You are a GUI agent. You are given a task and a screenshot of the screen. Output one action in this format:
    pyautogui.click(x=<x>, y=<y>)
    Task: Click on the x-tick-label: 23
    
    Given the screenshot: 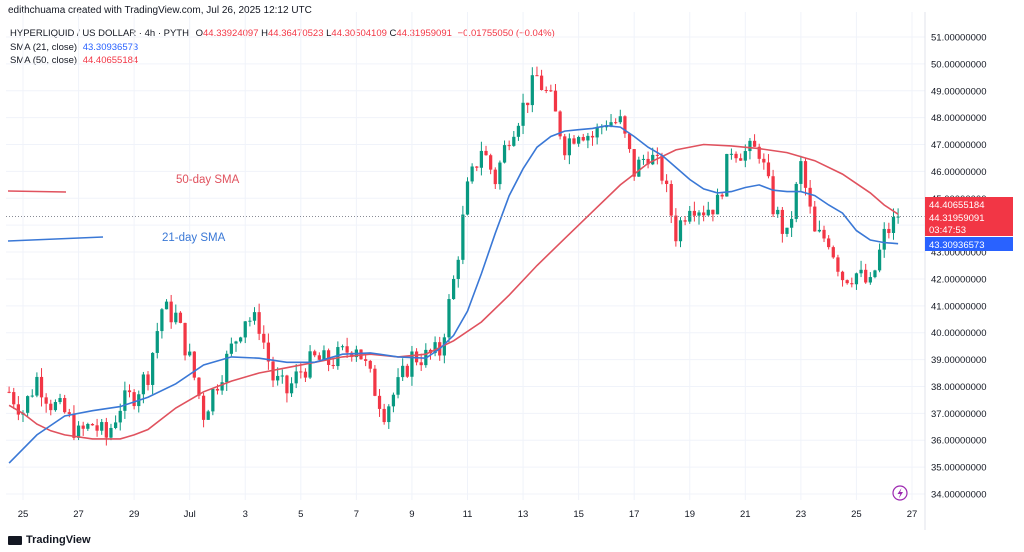 What is the action you would take?
    pyautogui.click(x=801, y=514)
    